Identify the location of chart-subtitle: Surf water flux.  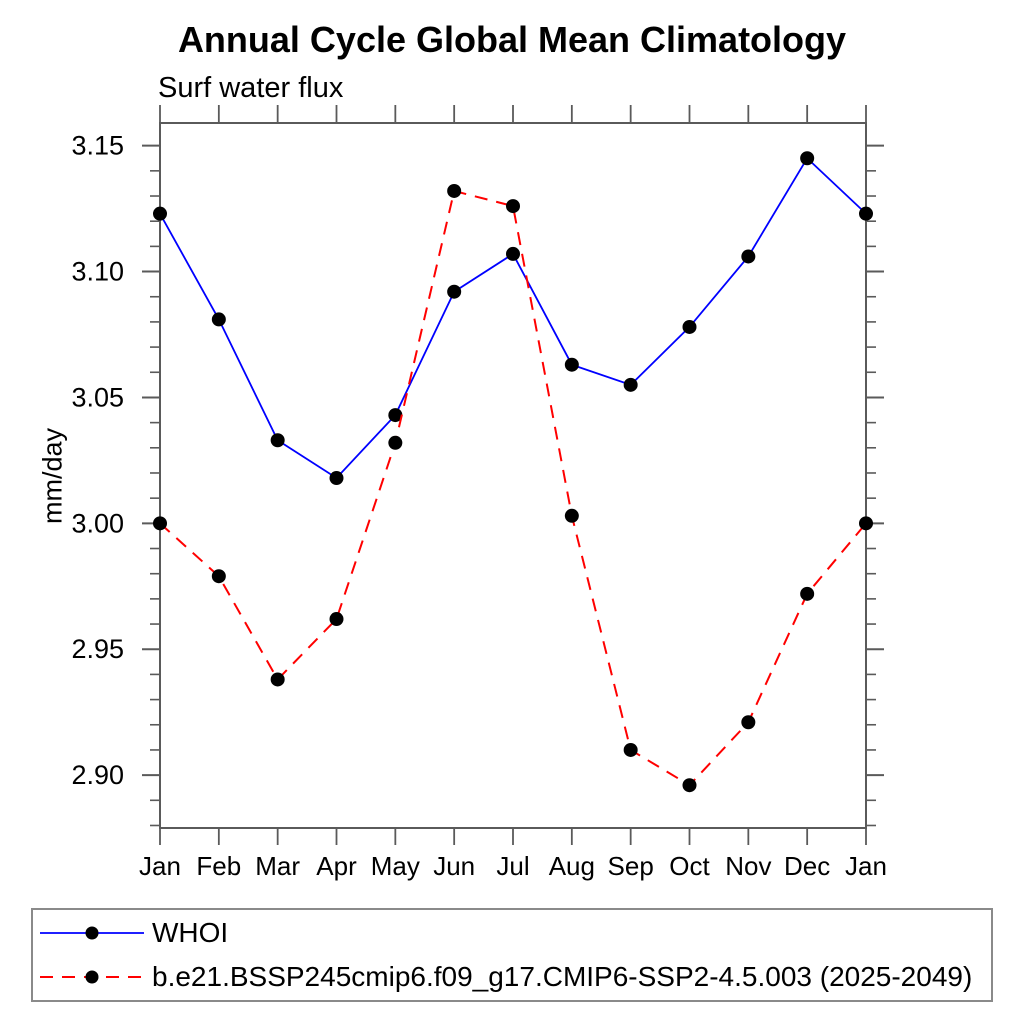
(251, 88).